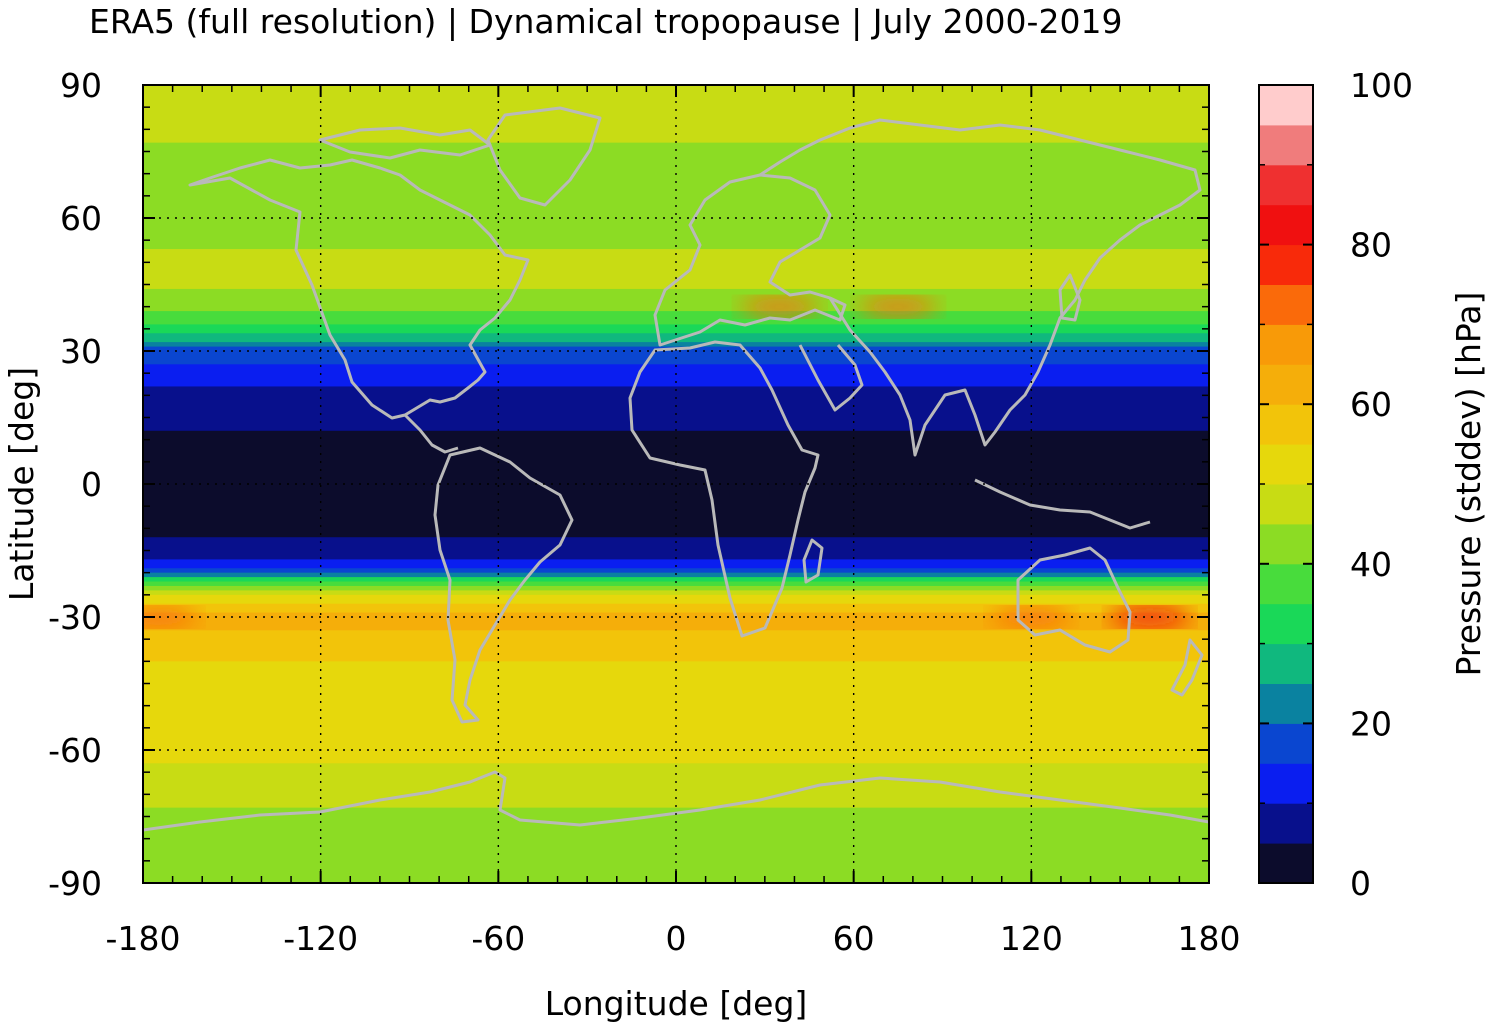  I want to click on y-tick-label: 30, so click(81, 351).